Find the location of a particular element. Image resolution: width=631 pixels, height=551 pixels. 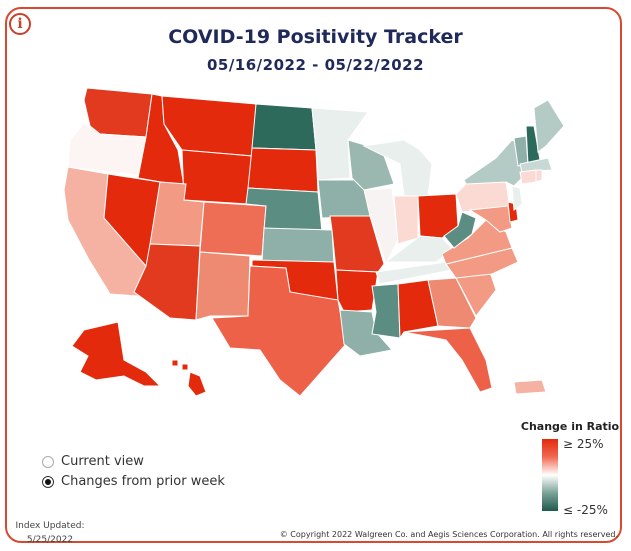

radio-current-view: Current view is located at coordinates (93, 461).